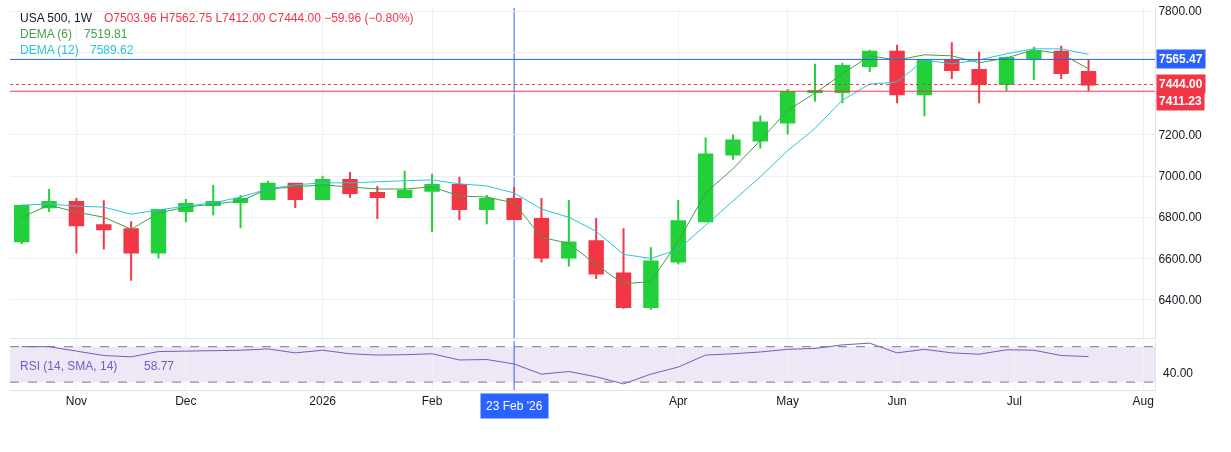 The width and height of the screenshot is (1231, 452). What do you see at coordinates (49, 50) in the screenshot?
I see `text: DEMA (12)` at bounding box center [49, 50].